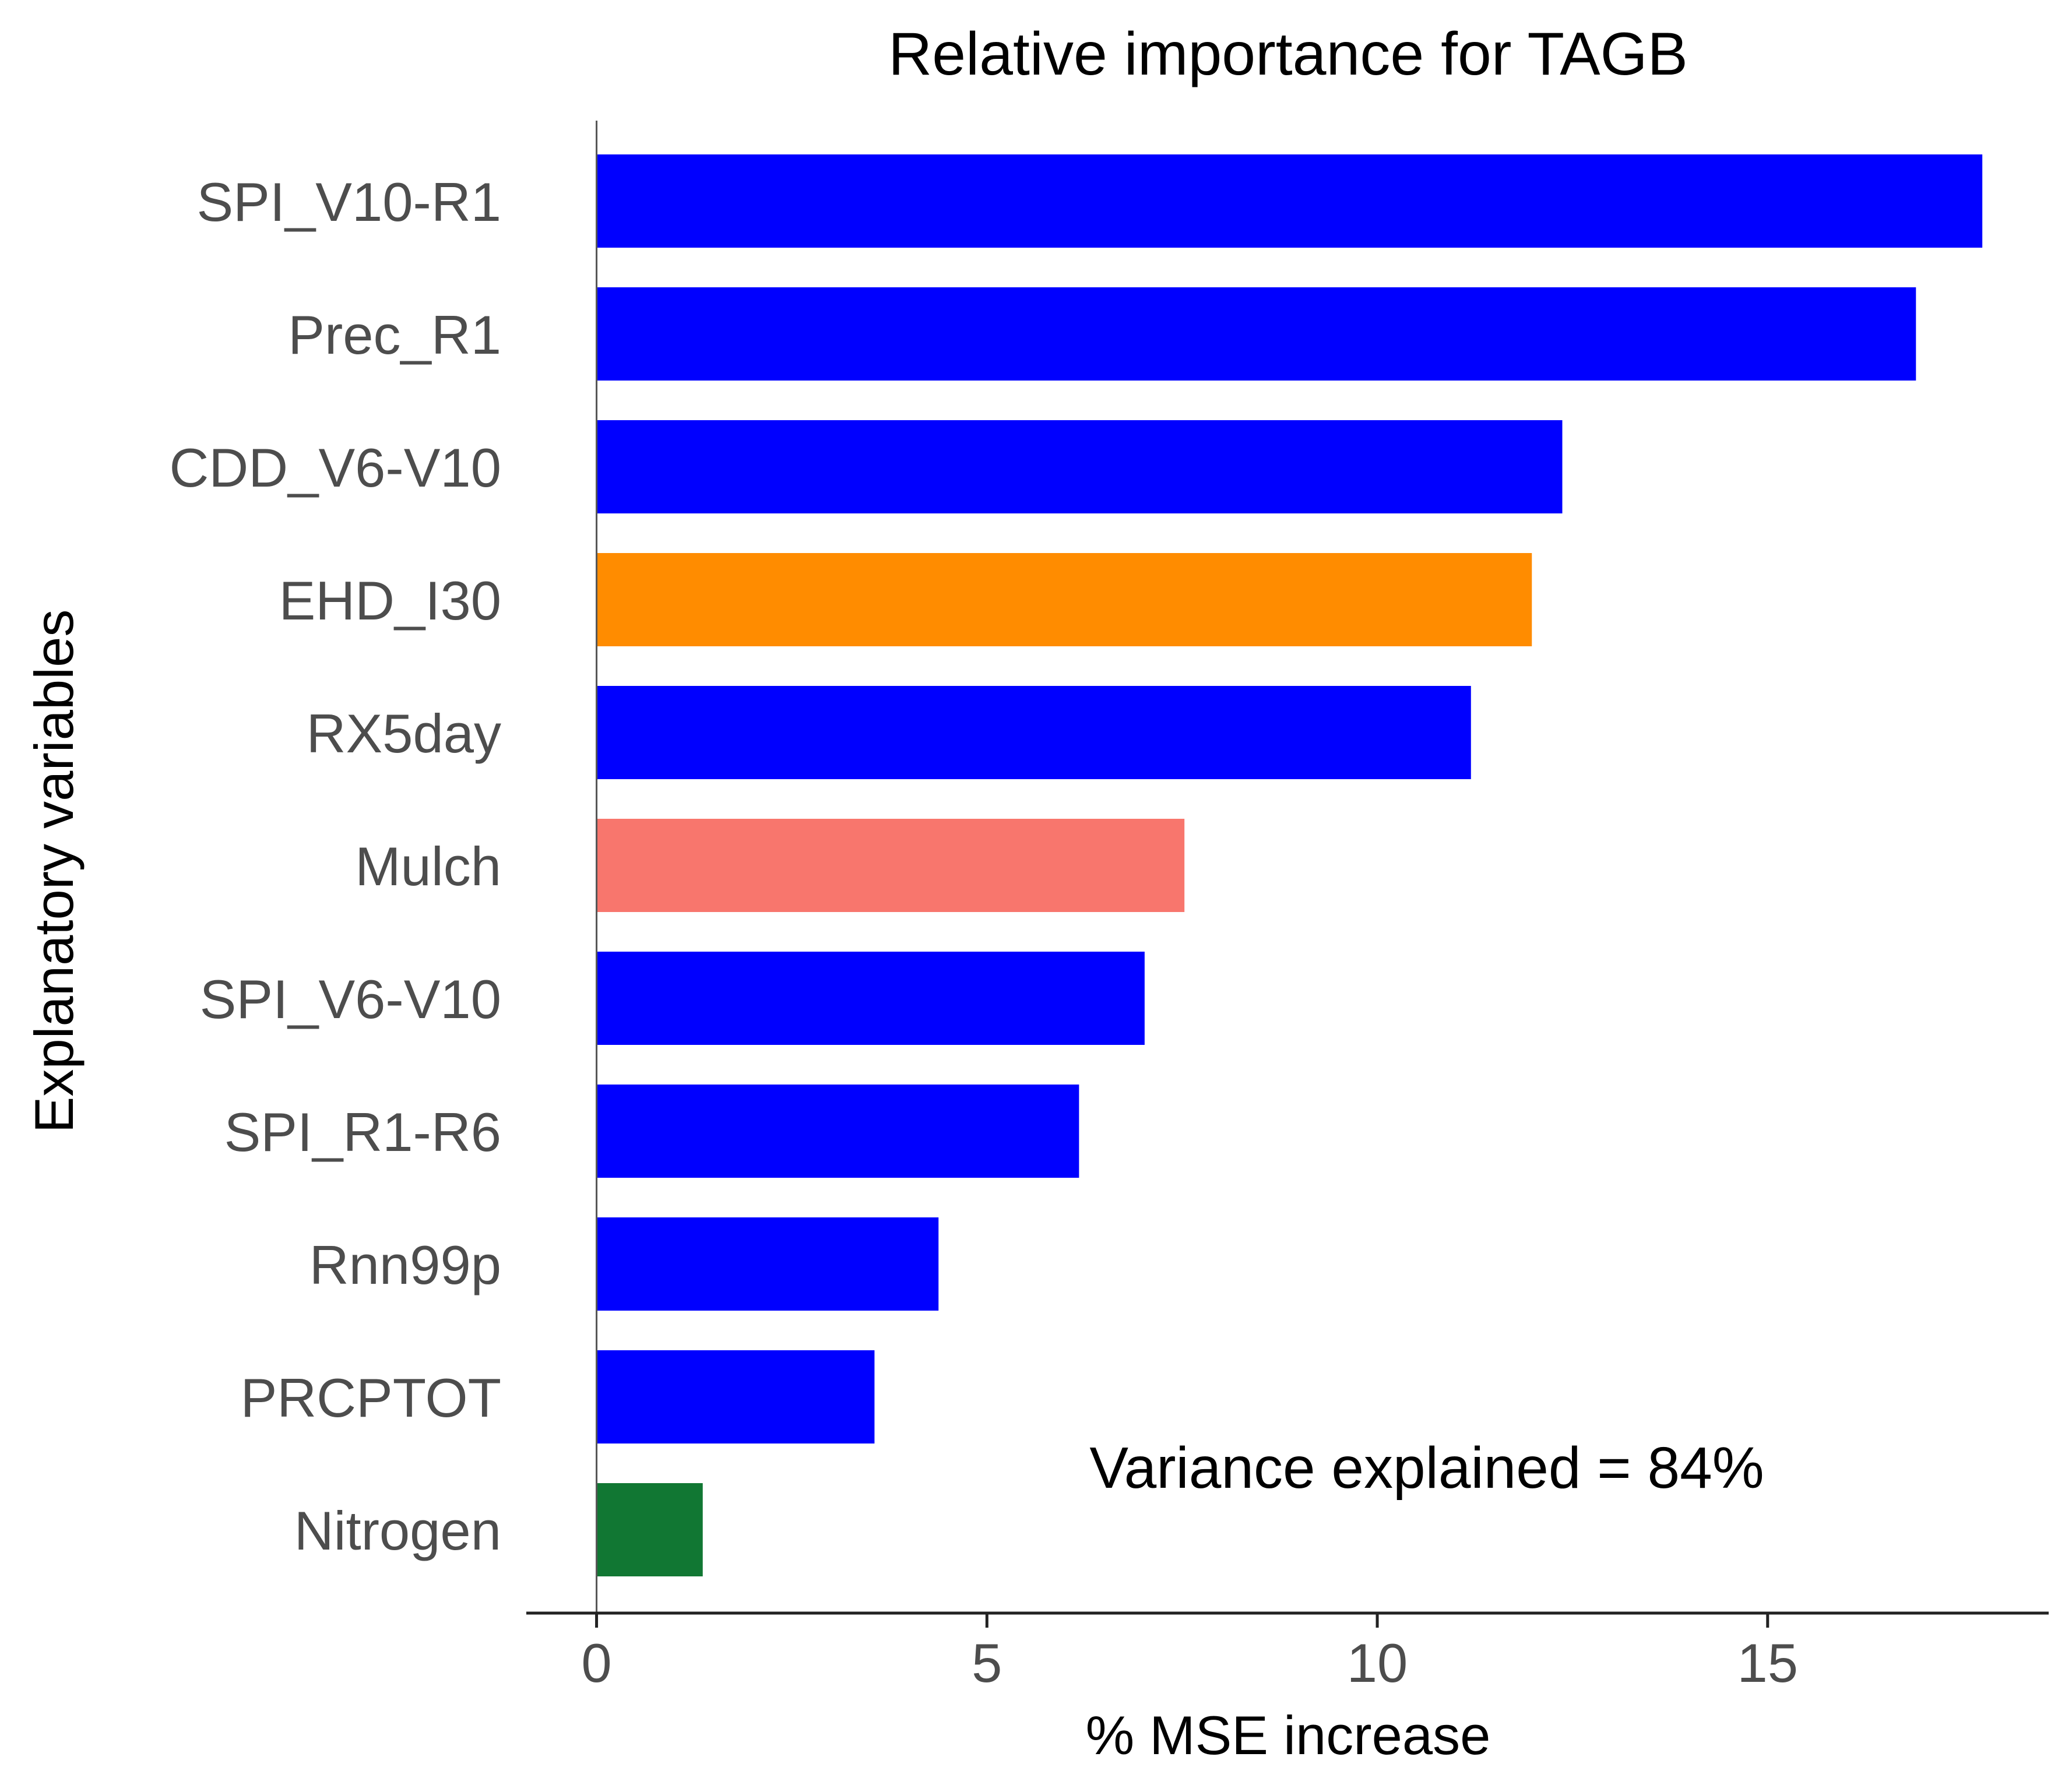 This screenshot has width=2065, height=1792. Describe the element at coordinates (1256, 334) in the screenshot. I see `bar-prec-r1` at that location.